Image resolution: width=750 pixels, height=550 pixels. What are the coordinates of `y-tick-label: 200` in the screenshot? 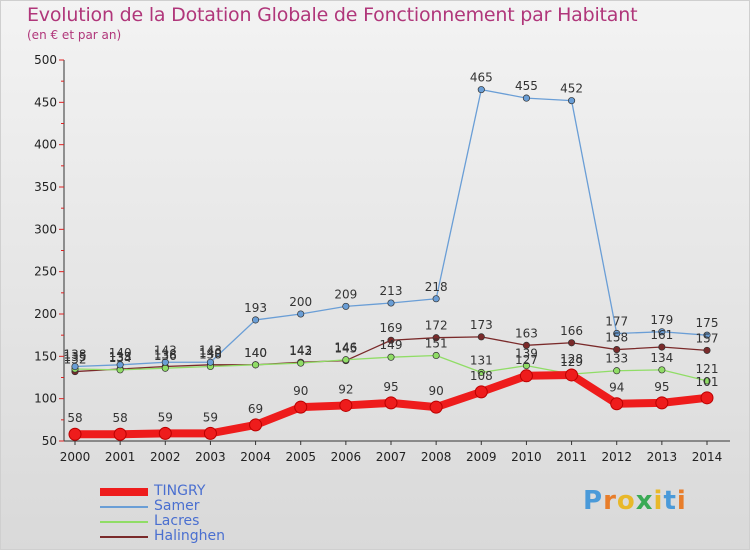 It's located at (45, 314).